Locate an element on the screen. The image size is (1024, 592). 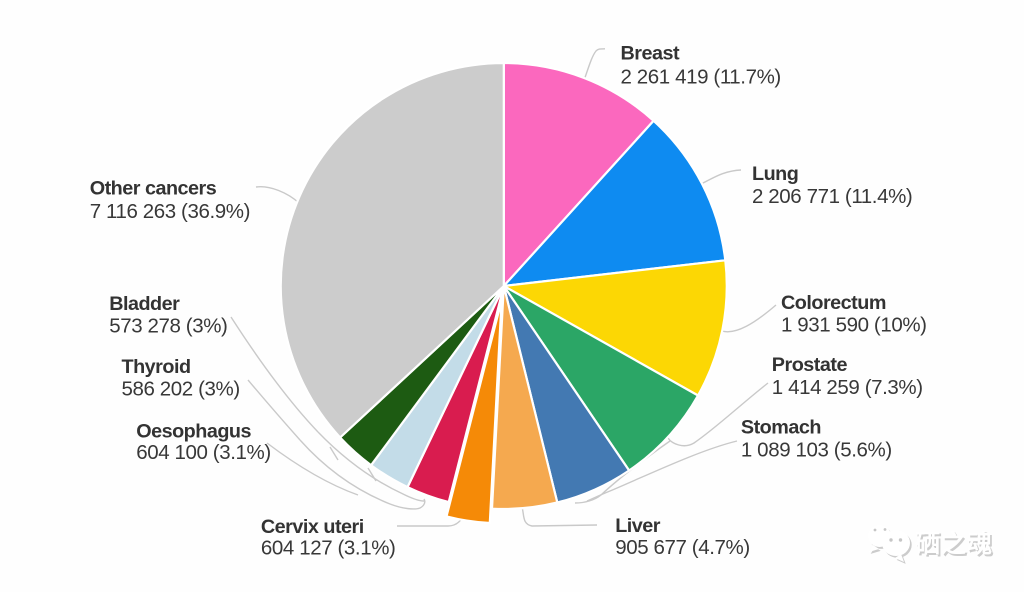
svg-text: Oesophagus is located at coordinates (193, 431).